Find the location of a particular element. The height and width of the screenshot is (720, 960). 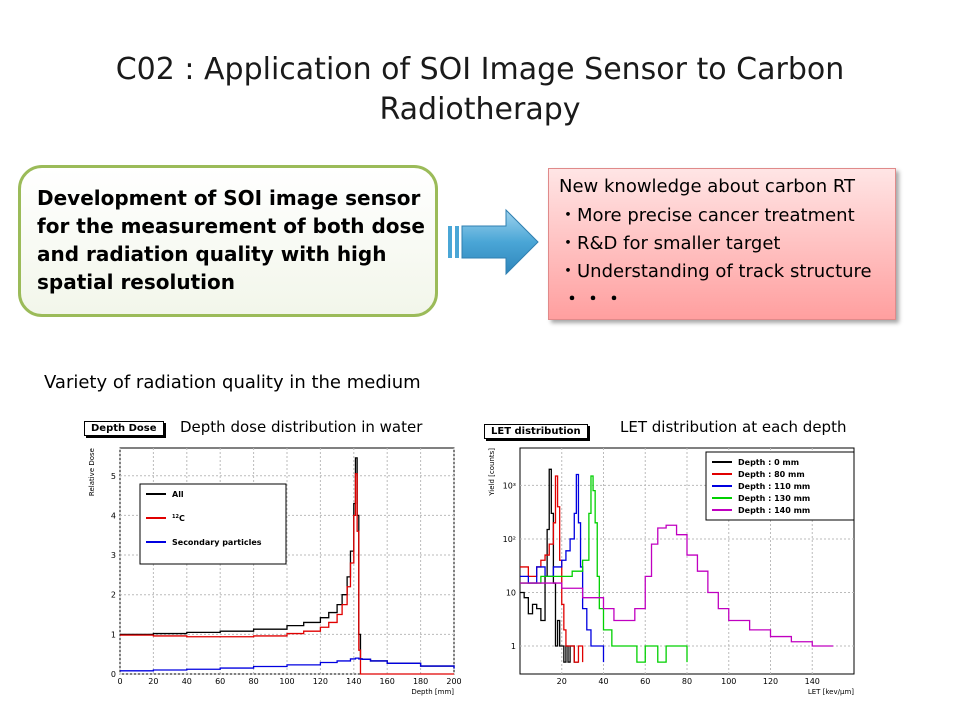

legend-label: Secondary particles is located at coordinates (217, 542).